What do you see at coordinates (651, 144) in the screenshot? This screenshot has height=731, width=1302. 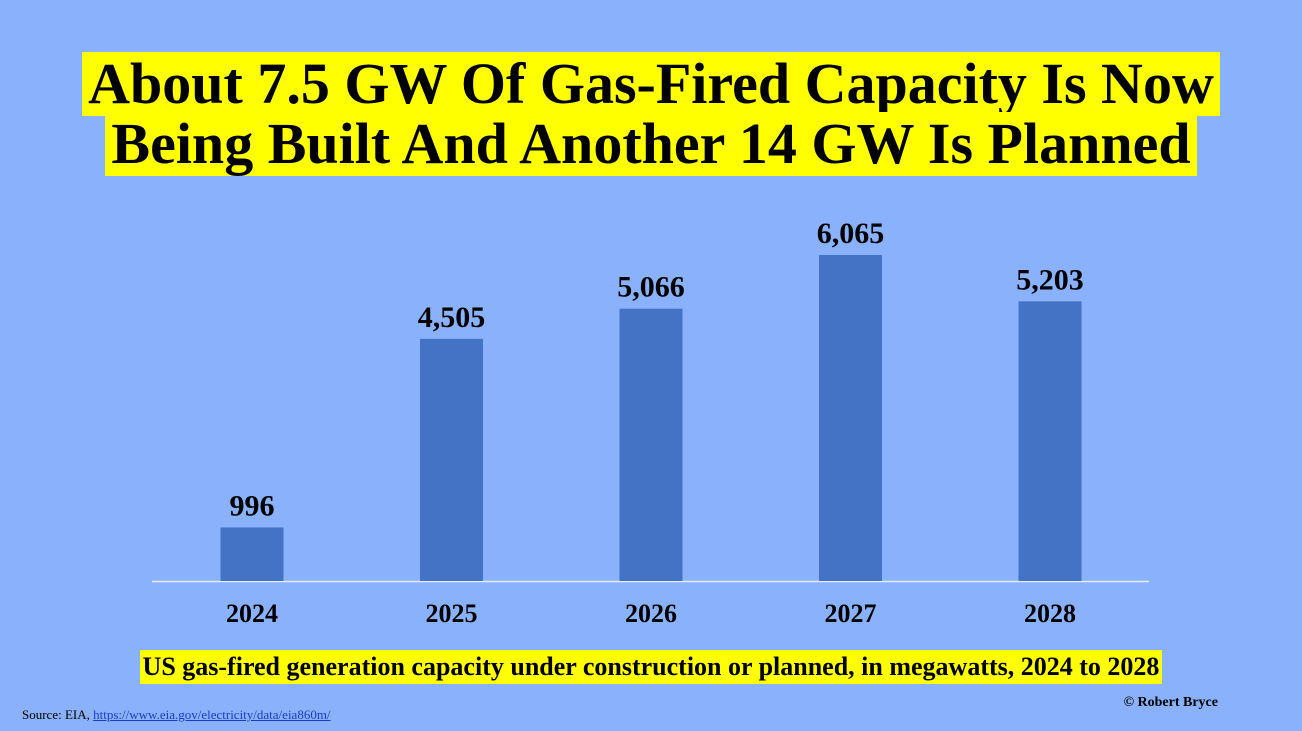 I see `title-line-2: Being Built And Another 14 GW Is Planned` at bounding box center [651, 144].